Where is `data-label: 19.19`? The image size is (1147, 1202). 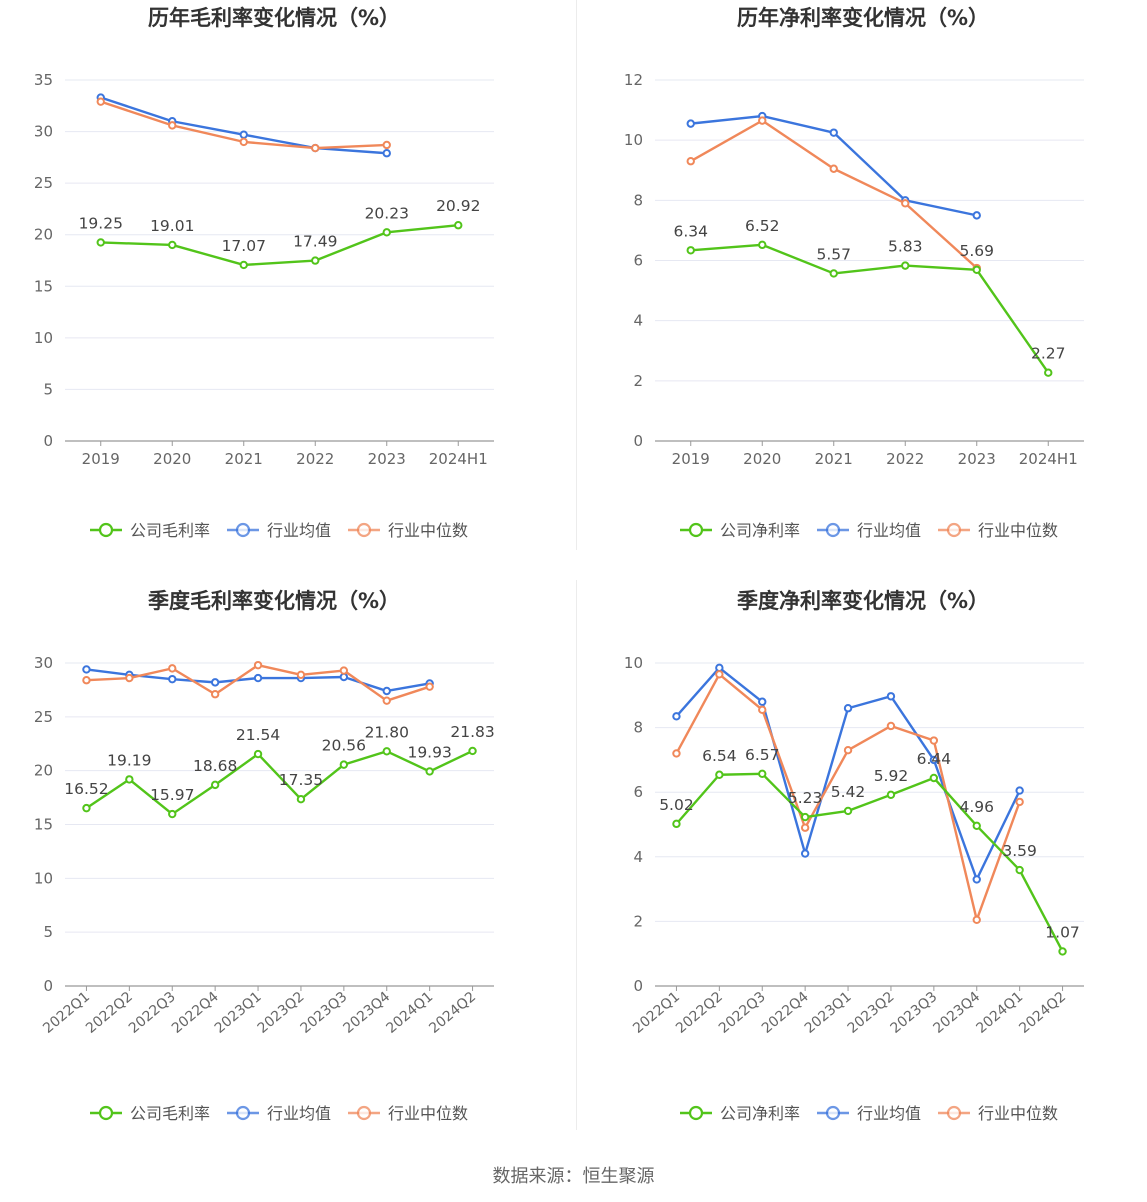
data-label: 19.19 is located at coordinates (129, 760).